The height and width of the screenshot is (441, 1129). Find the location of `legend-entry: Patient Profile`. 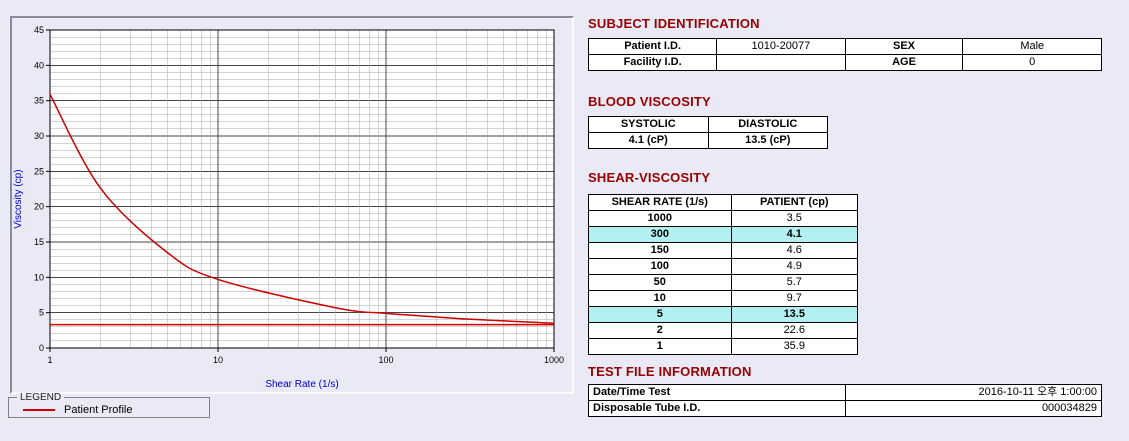

legend-entry: Patient Profile is located at coordinates (109, 409).